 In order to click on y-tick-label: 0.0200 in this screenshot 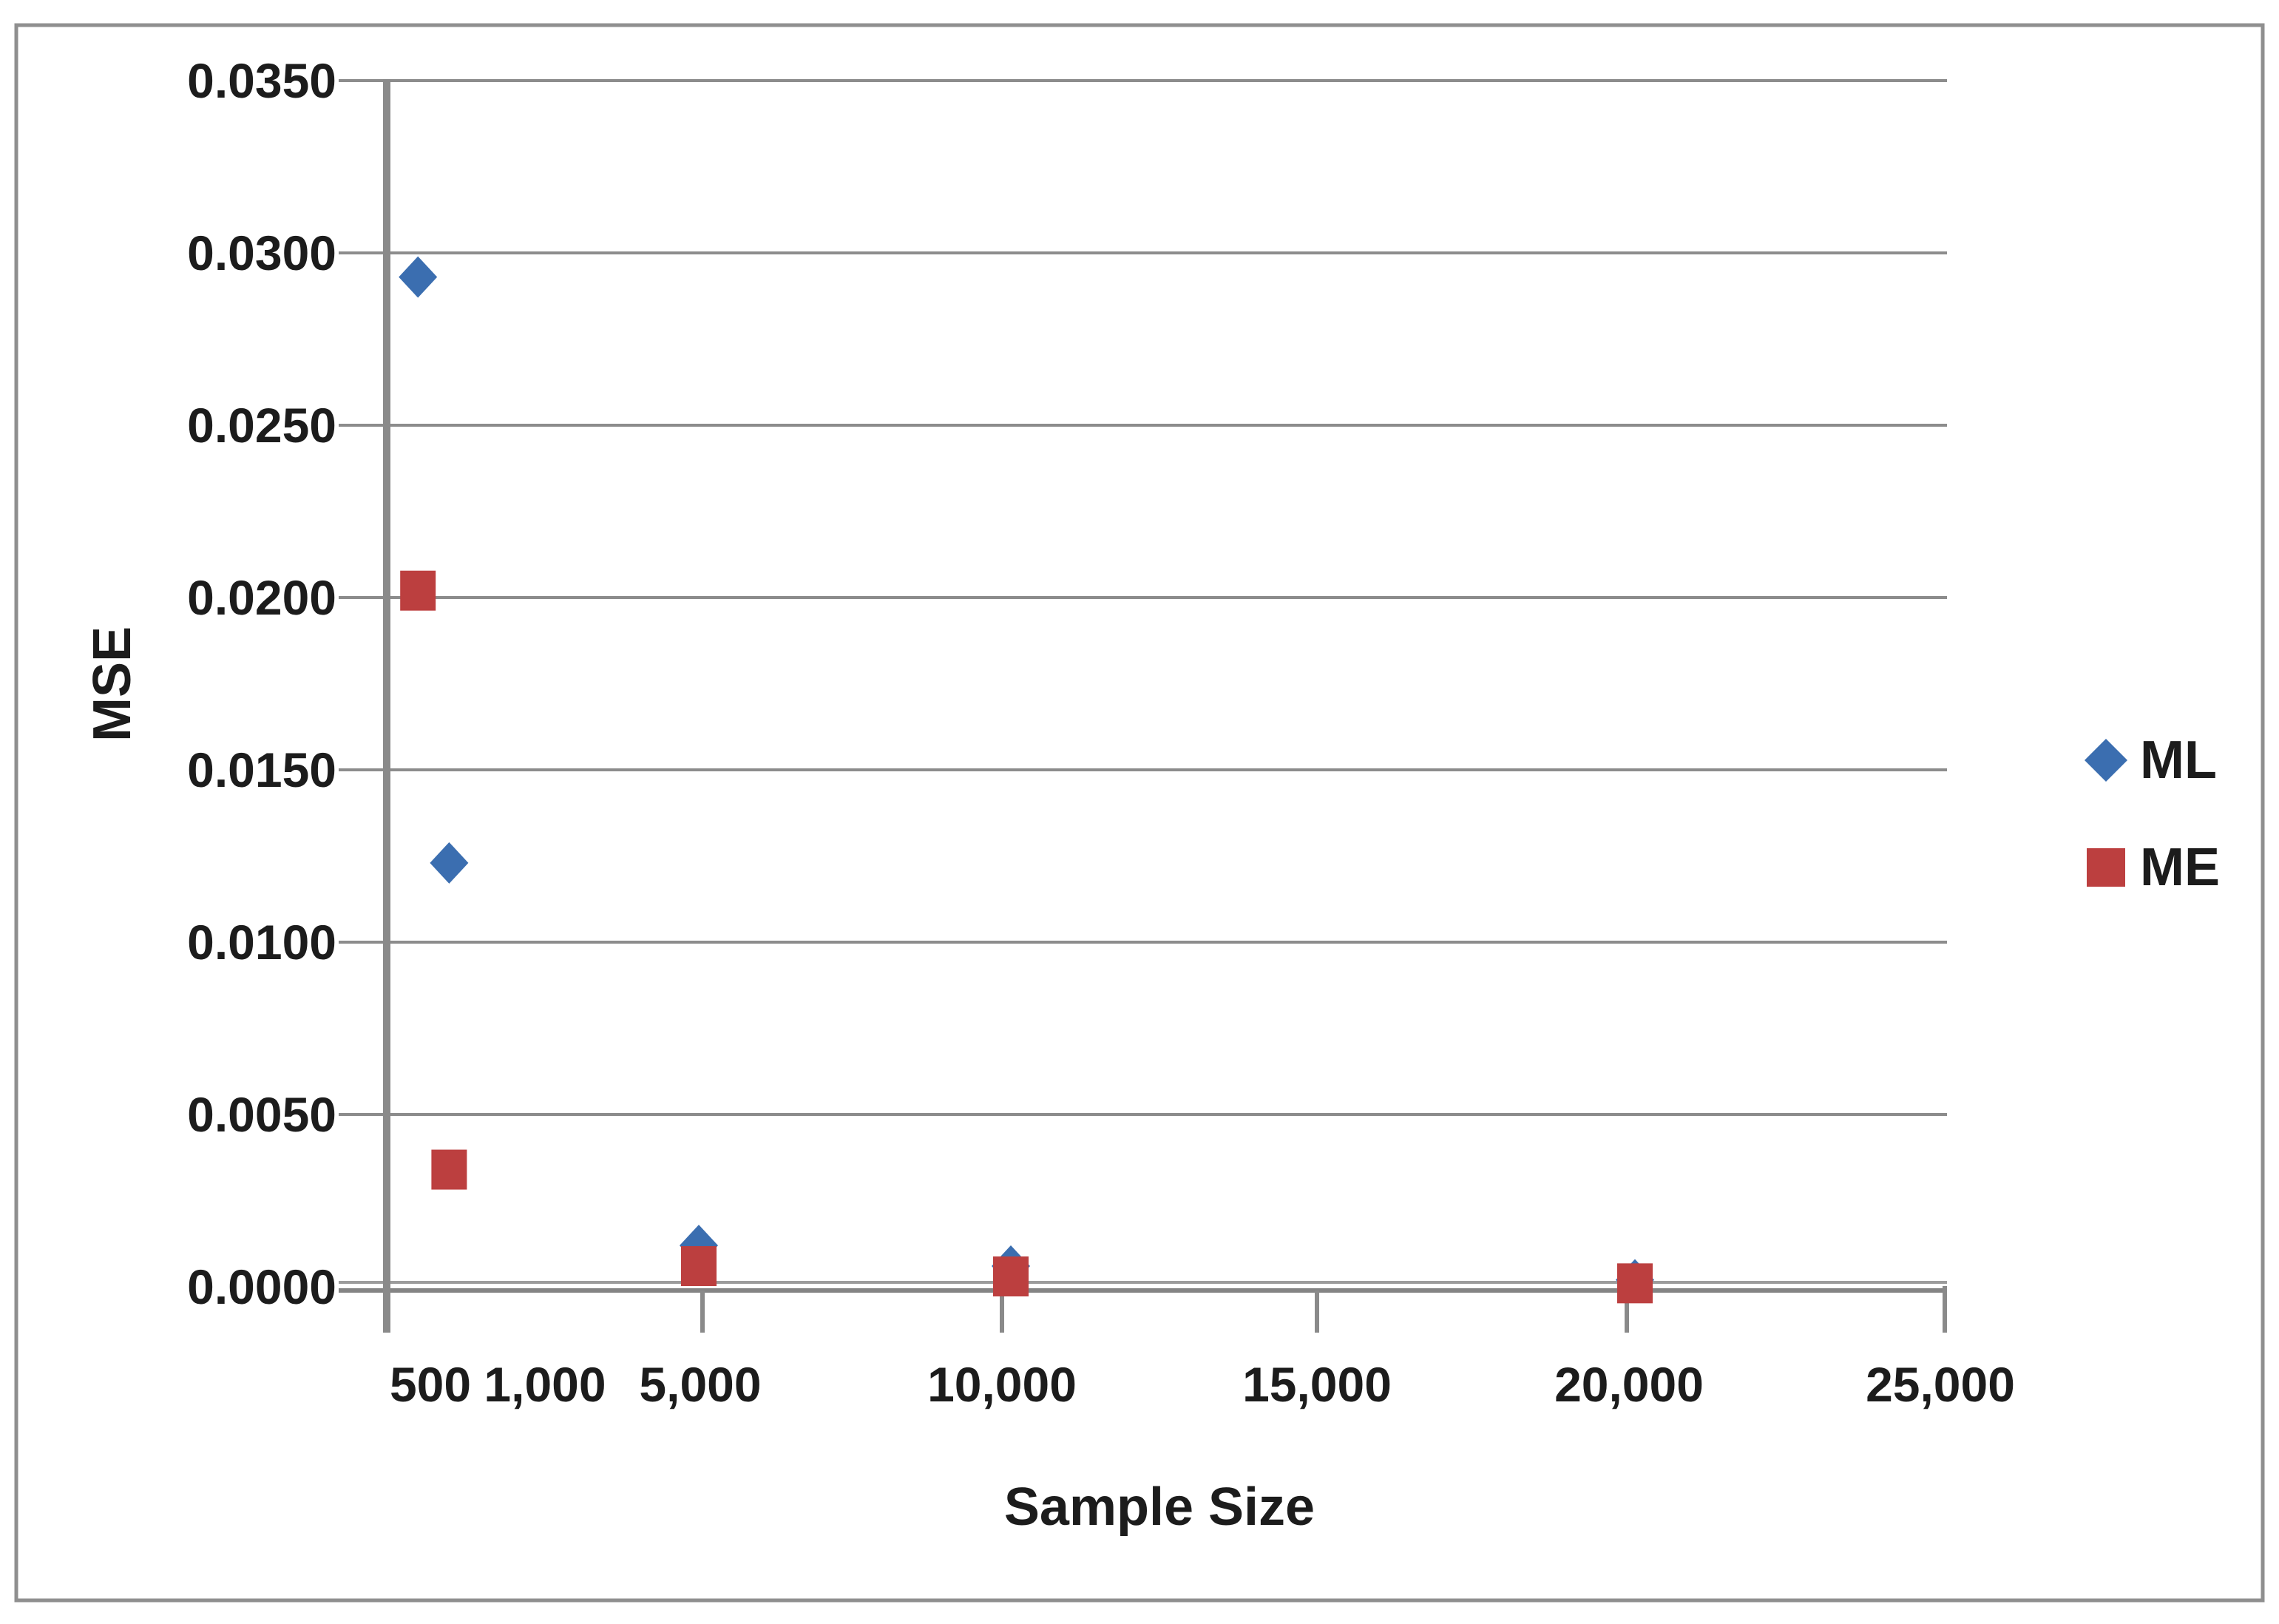, I will do `click(261, 597)`.